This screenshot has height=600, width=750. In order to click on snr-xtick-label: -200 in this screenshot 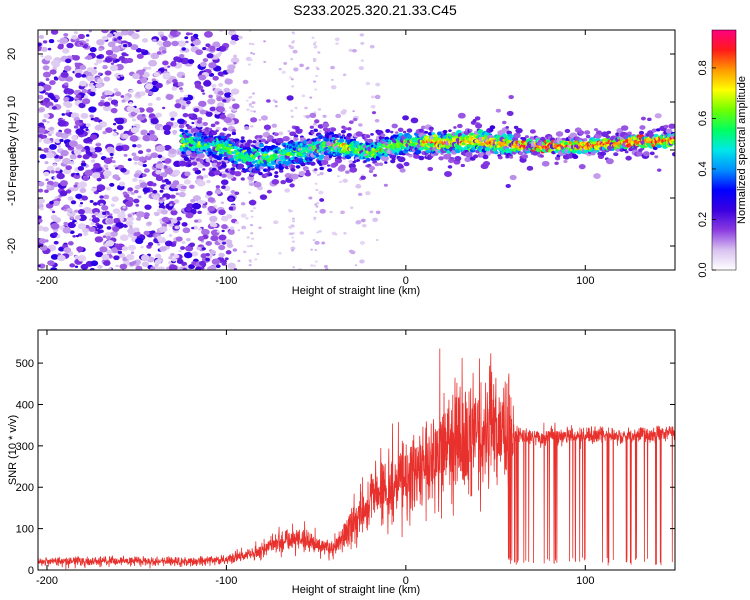, I will do `click(47, 581)`.